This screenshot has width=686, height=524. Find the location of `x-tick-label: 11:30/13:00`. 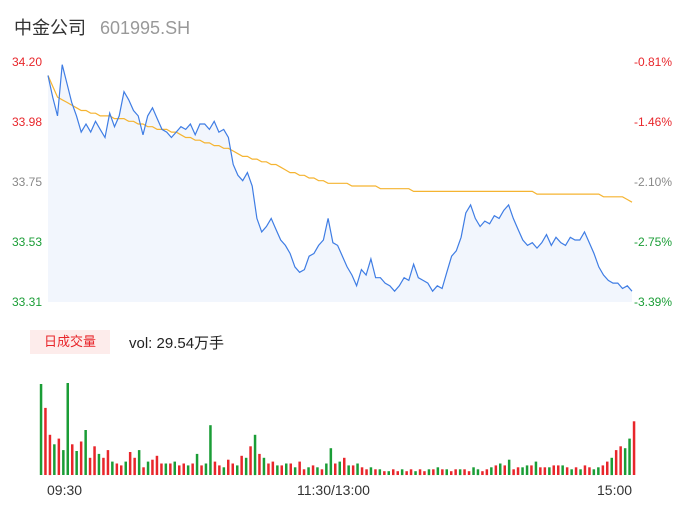

x-tick-label: 11:30/13:00 is located at coordinates (333, 490).